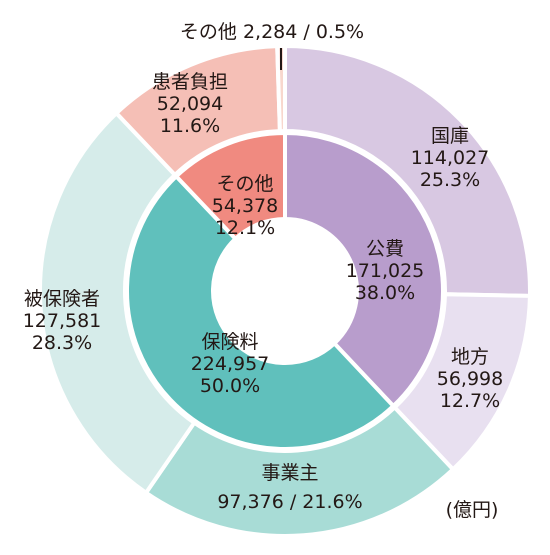 Image resolution: width=550 pixels, height=555 pixels. What do you see at coordinates (470, 357) in the screenshot?
I see `outer-chihou-label: 地方` at bounding box center [470, 357].